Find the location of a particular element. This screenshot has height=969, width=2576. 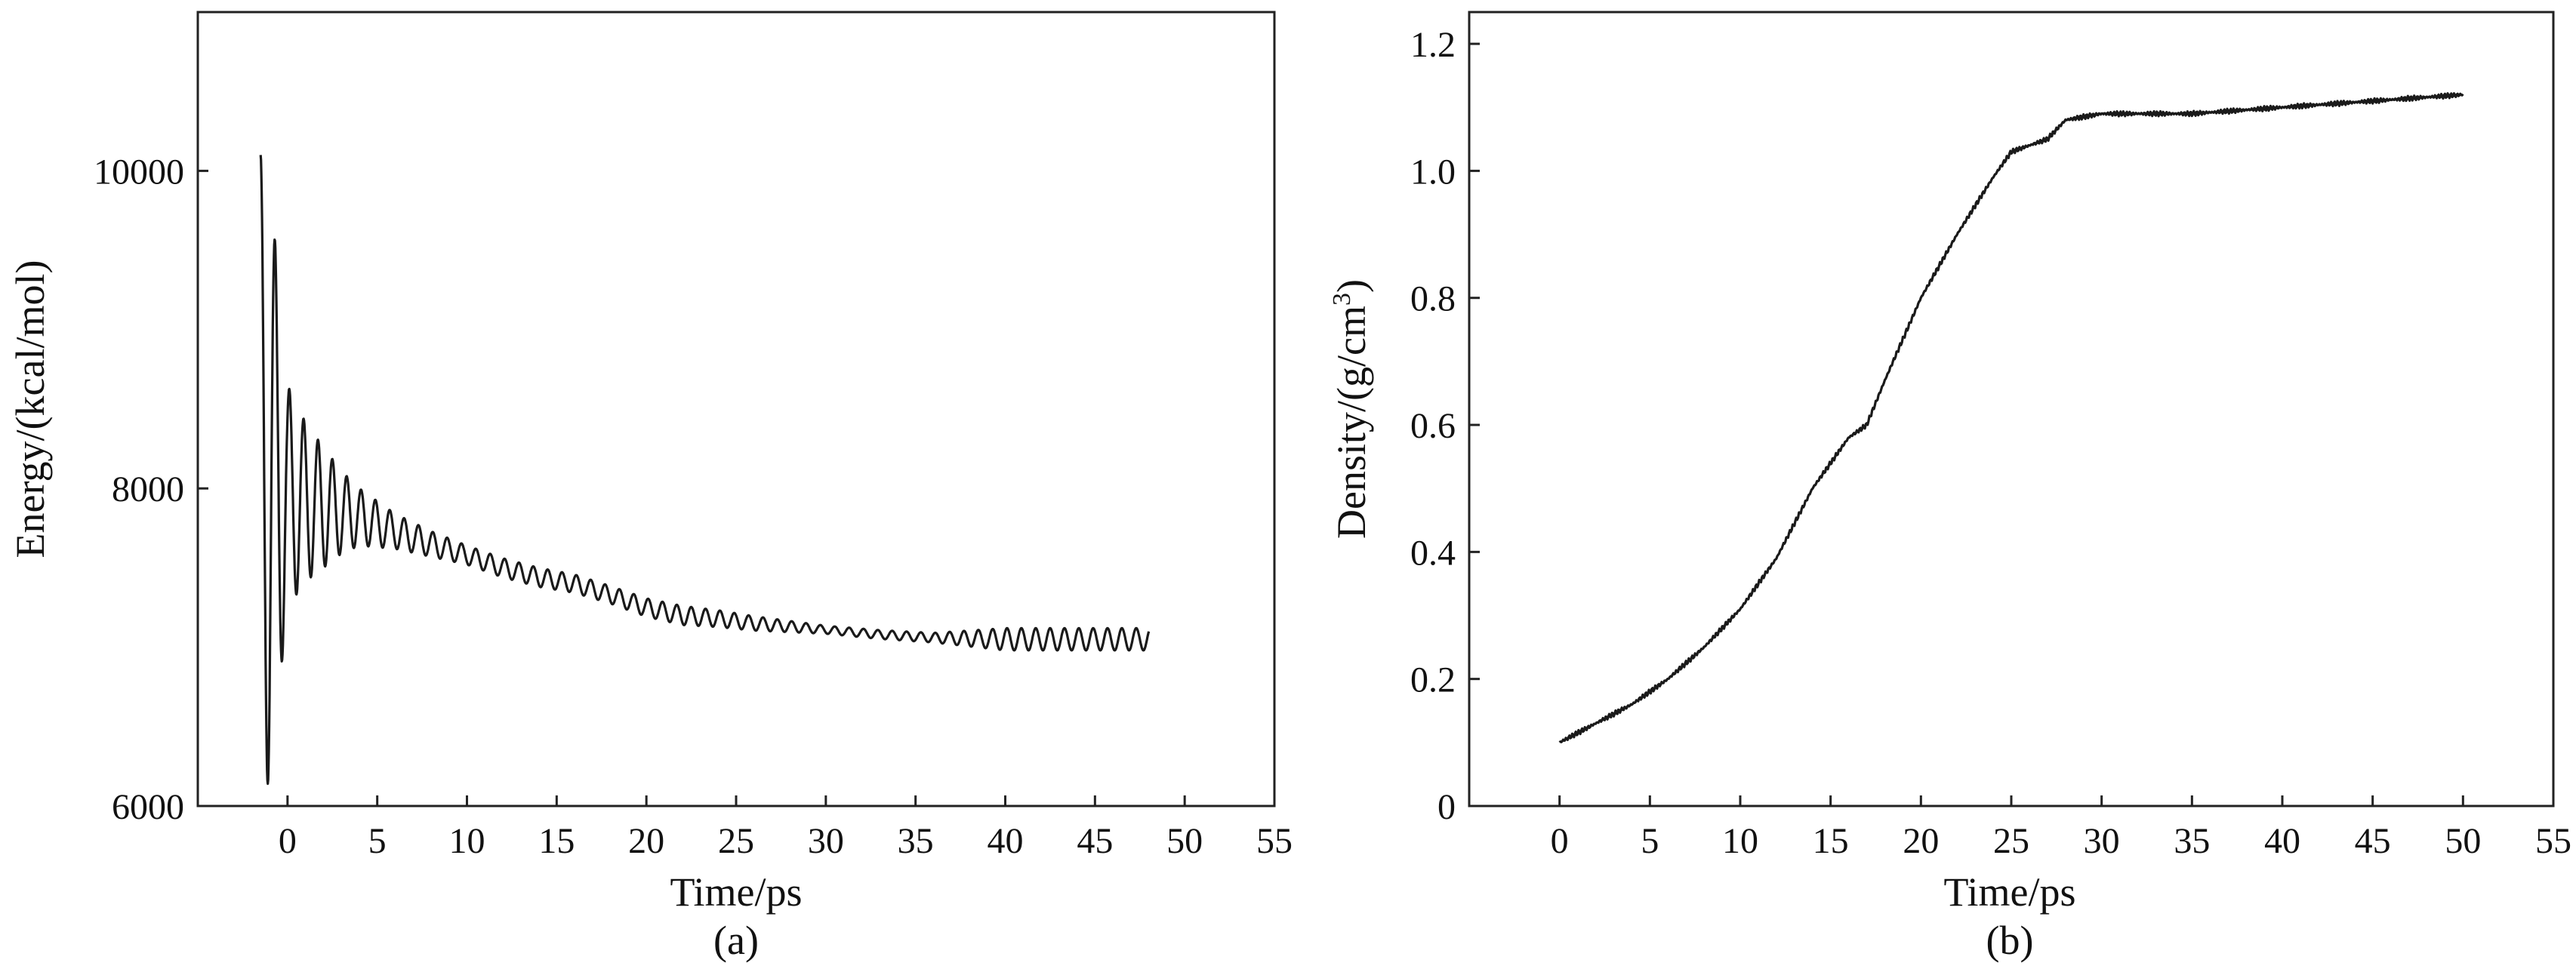

density-y-tick-label: 1.2 is located at coordinates (1433, 45).